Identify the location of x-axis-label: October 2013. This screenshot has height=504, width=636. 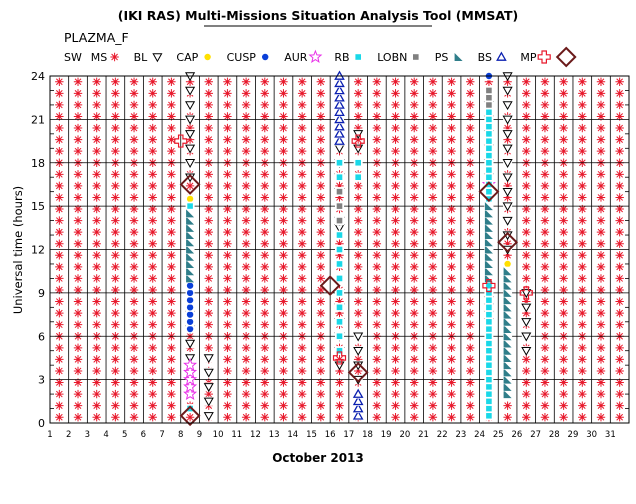
(318, 458).